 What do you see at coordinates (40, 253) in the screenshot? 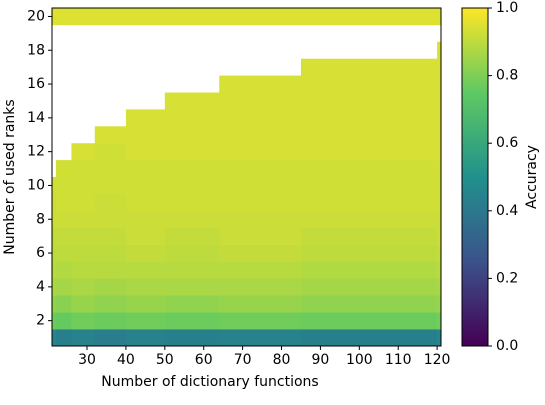
I see `y-tick-label: 6` at bounding box center [40, 253].